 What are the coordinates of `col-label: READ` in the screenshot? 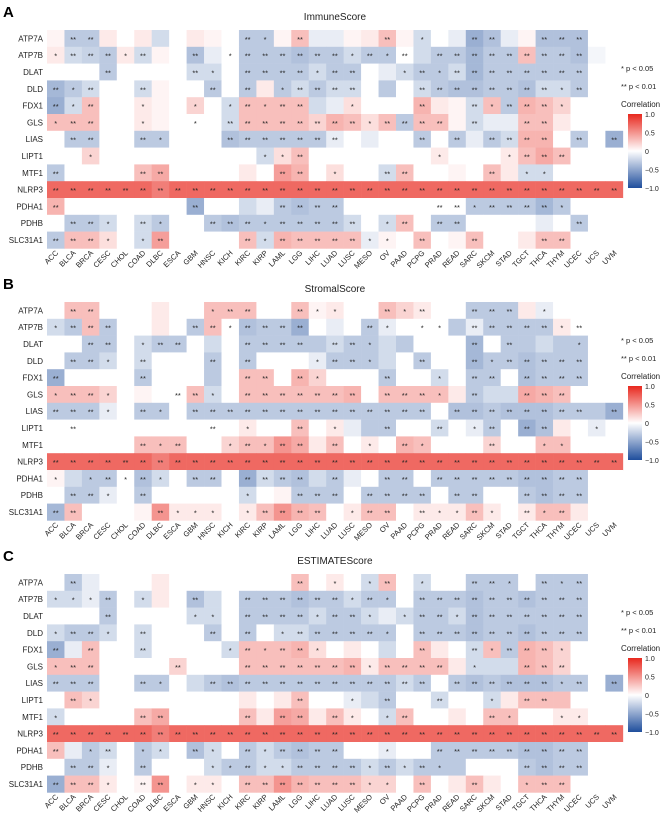 It's located at (451, 803).